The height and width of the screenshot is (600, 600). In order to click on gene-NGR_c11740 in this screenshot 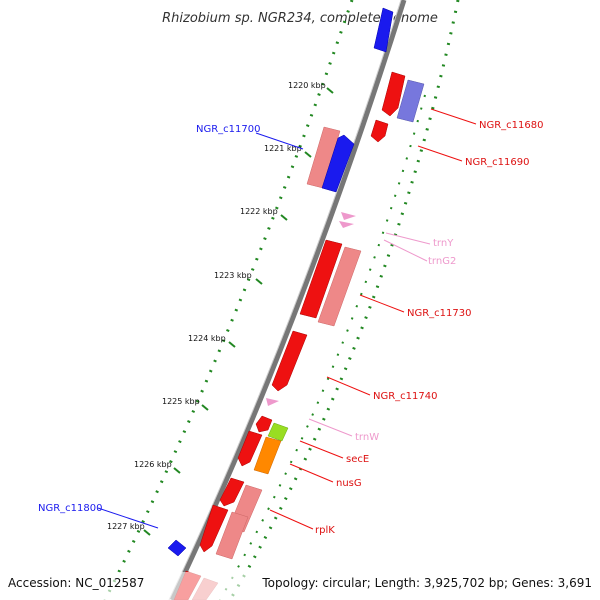, I will do `click(289, 361)`.